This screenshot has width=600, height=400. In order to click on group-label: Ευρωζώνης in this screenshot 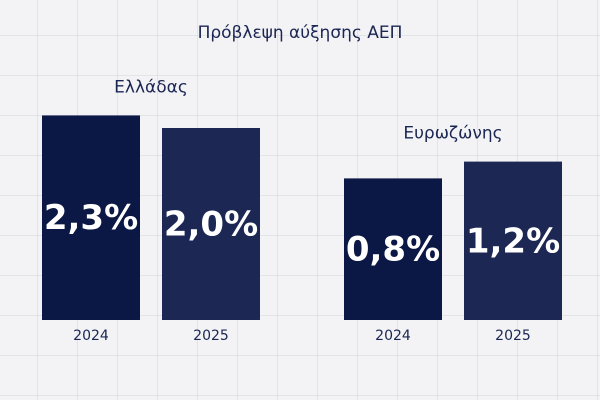, I will do `click(452, 134)`.